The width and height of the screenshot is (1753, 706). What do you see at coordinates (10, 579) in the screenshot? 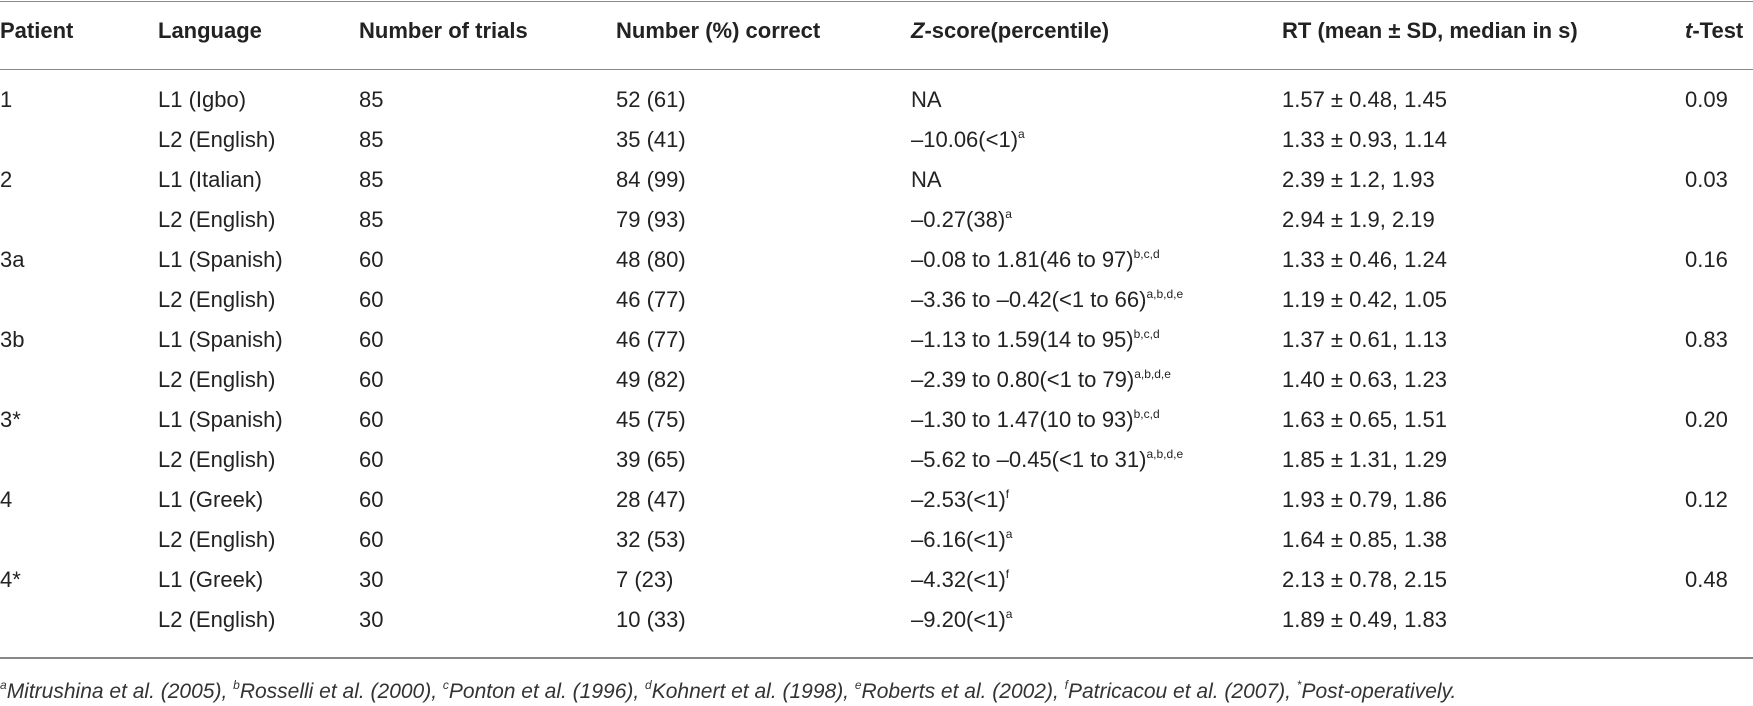
I see `patient: 4*` at bounding box center [10, 579].